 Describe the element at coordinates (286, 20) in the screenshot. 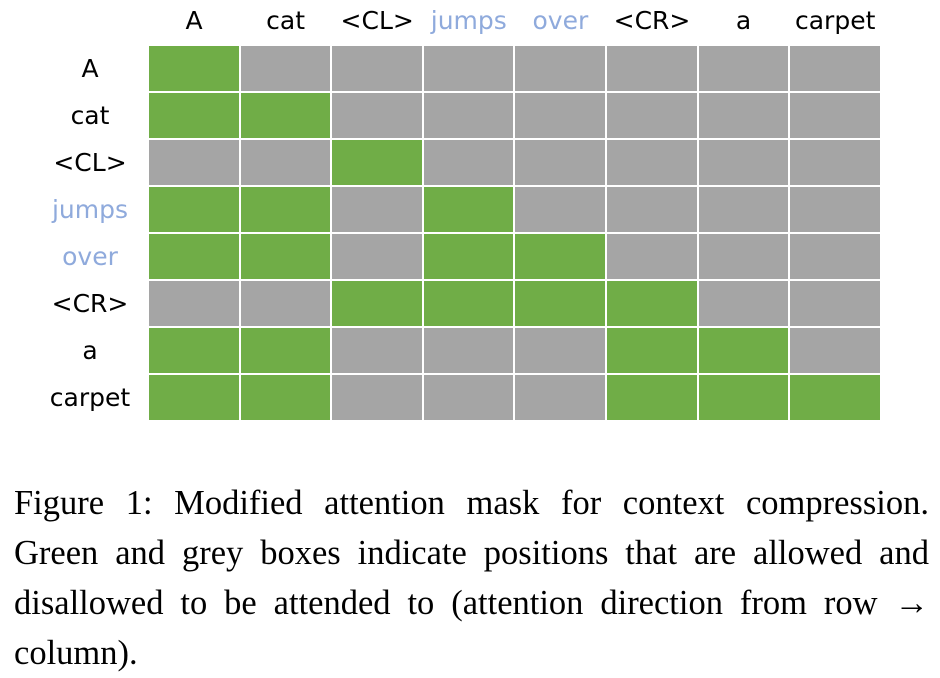

I see `column-label: cat` at that location.